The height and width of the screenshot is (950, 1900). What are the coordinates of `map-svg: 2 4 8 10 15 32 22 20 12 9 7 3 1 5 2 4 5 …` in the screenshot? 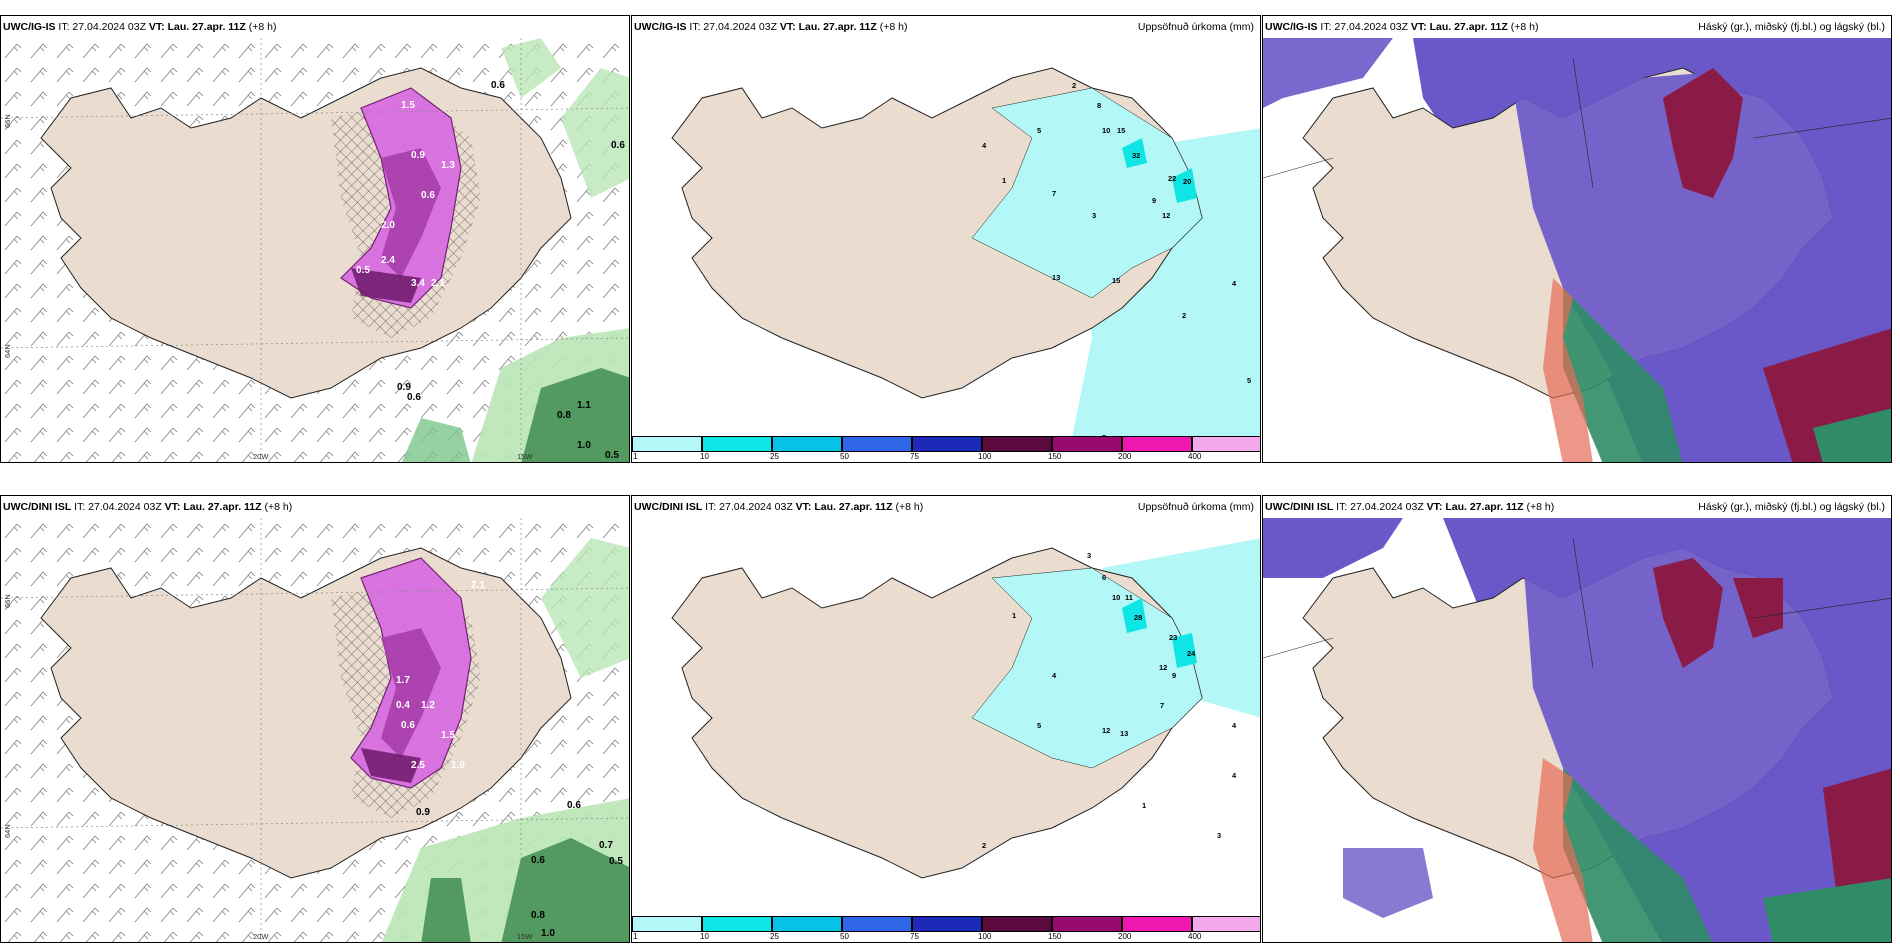 It's located at (946, 250).